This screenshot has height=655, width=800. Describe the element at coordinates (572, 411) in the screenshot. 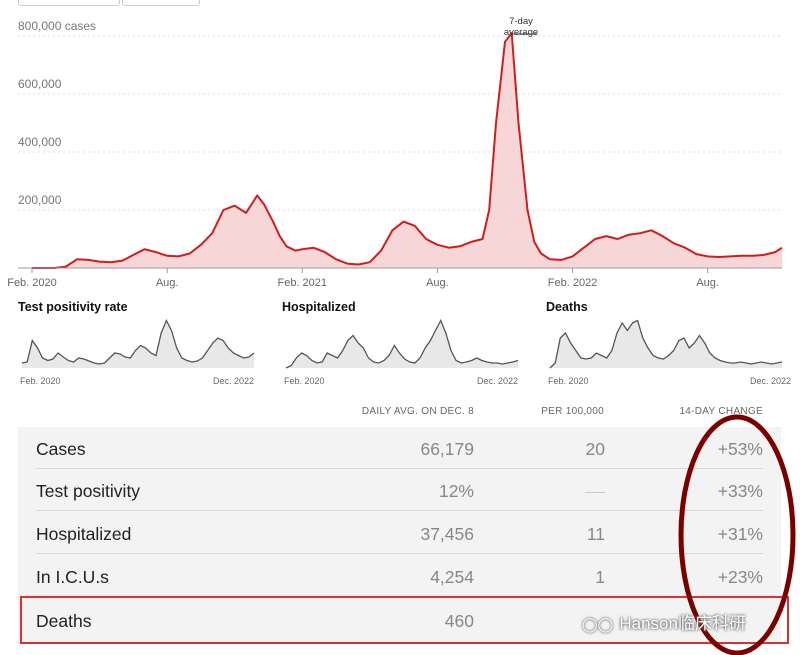

I see `col-head-per-100k: PER 100,000` at that location.